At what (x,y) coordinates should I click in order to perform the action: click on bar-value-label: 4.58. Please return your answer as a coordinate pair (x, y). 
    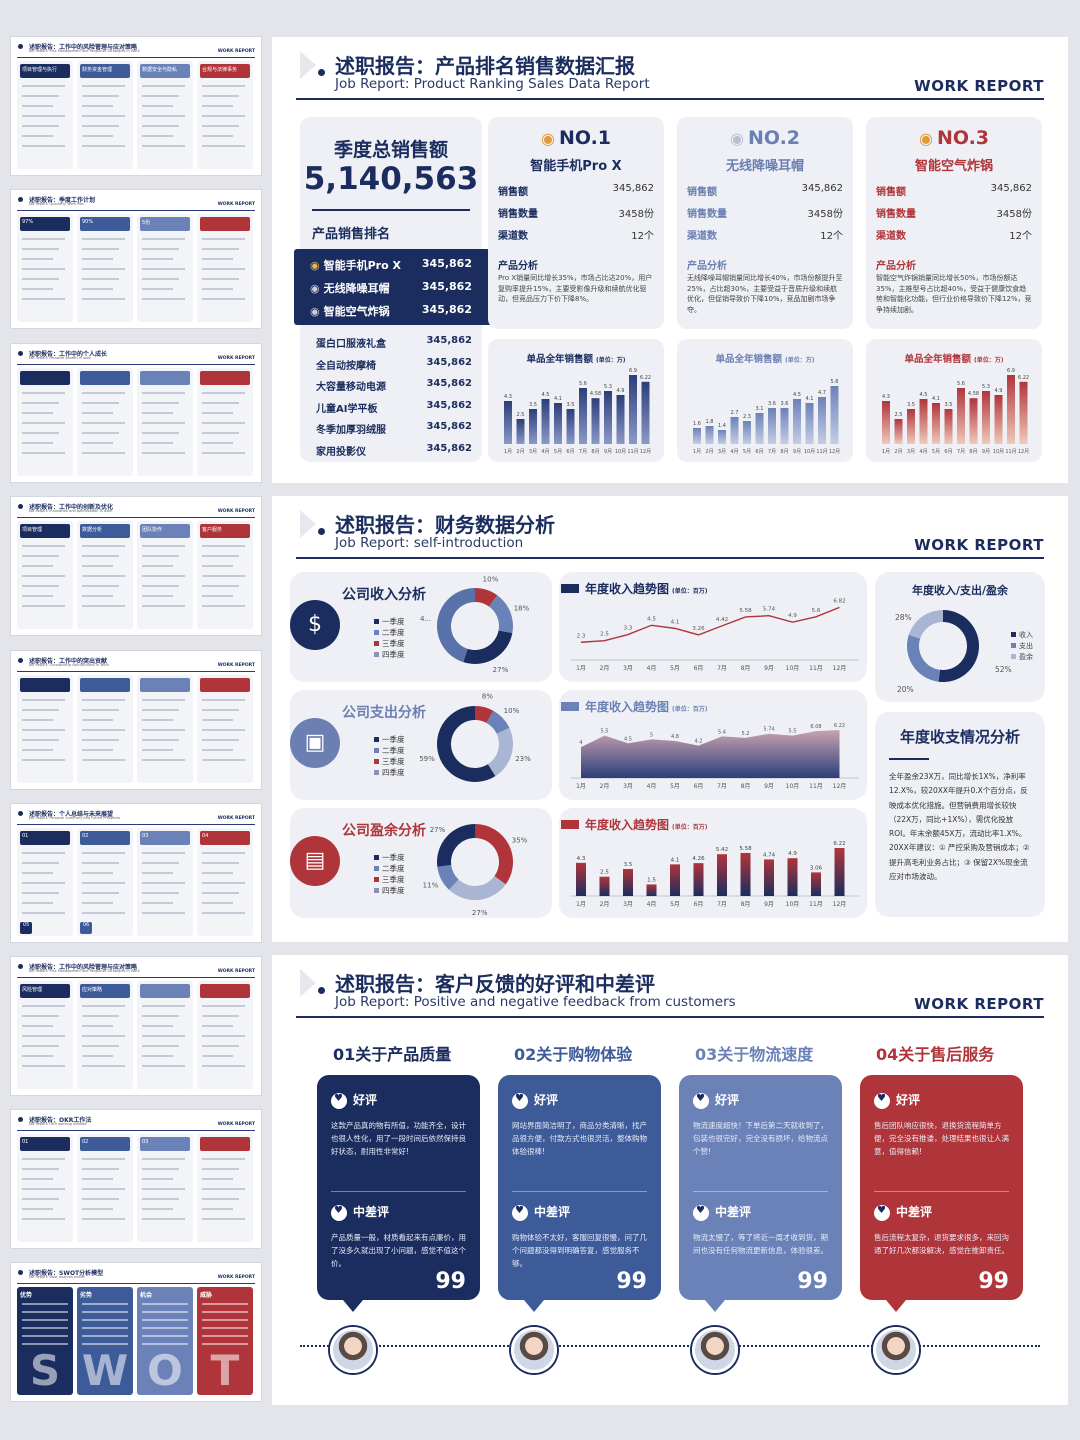
    Looking at the image, I should click on (973, 394).